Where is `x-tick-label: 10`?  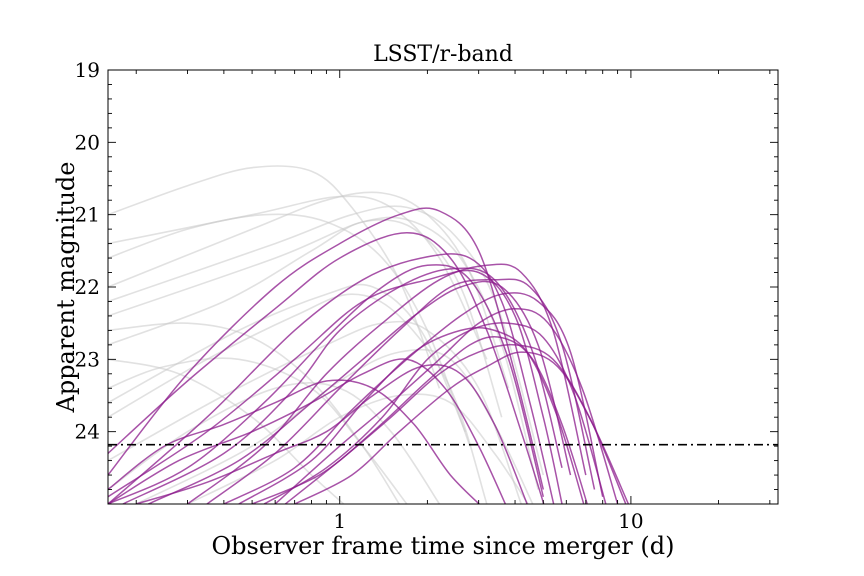 x-tick-label: 10 is located at coordinates (630, 521).